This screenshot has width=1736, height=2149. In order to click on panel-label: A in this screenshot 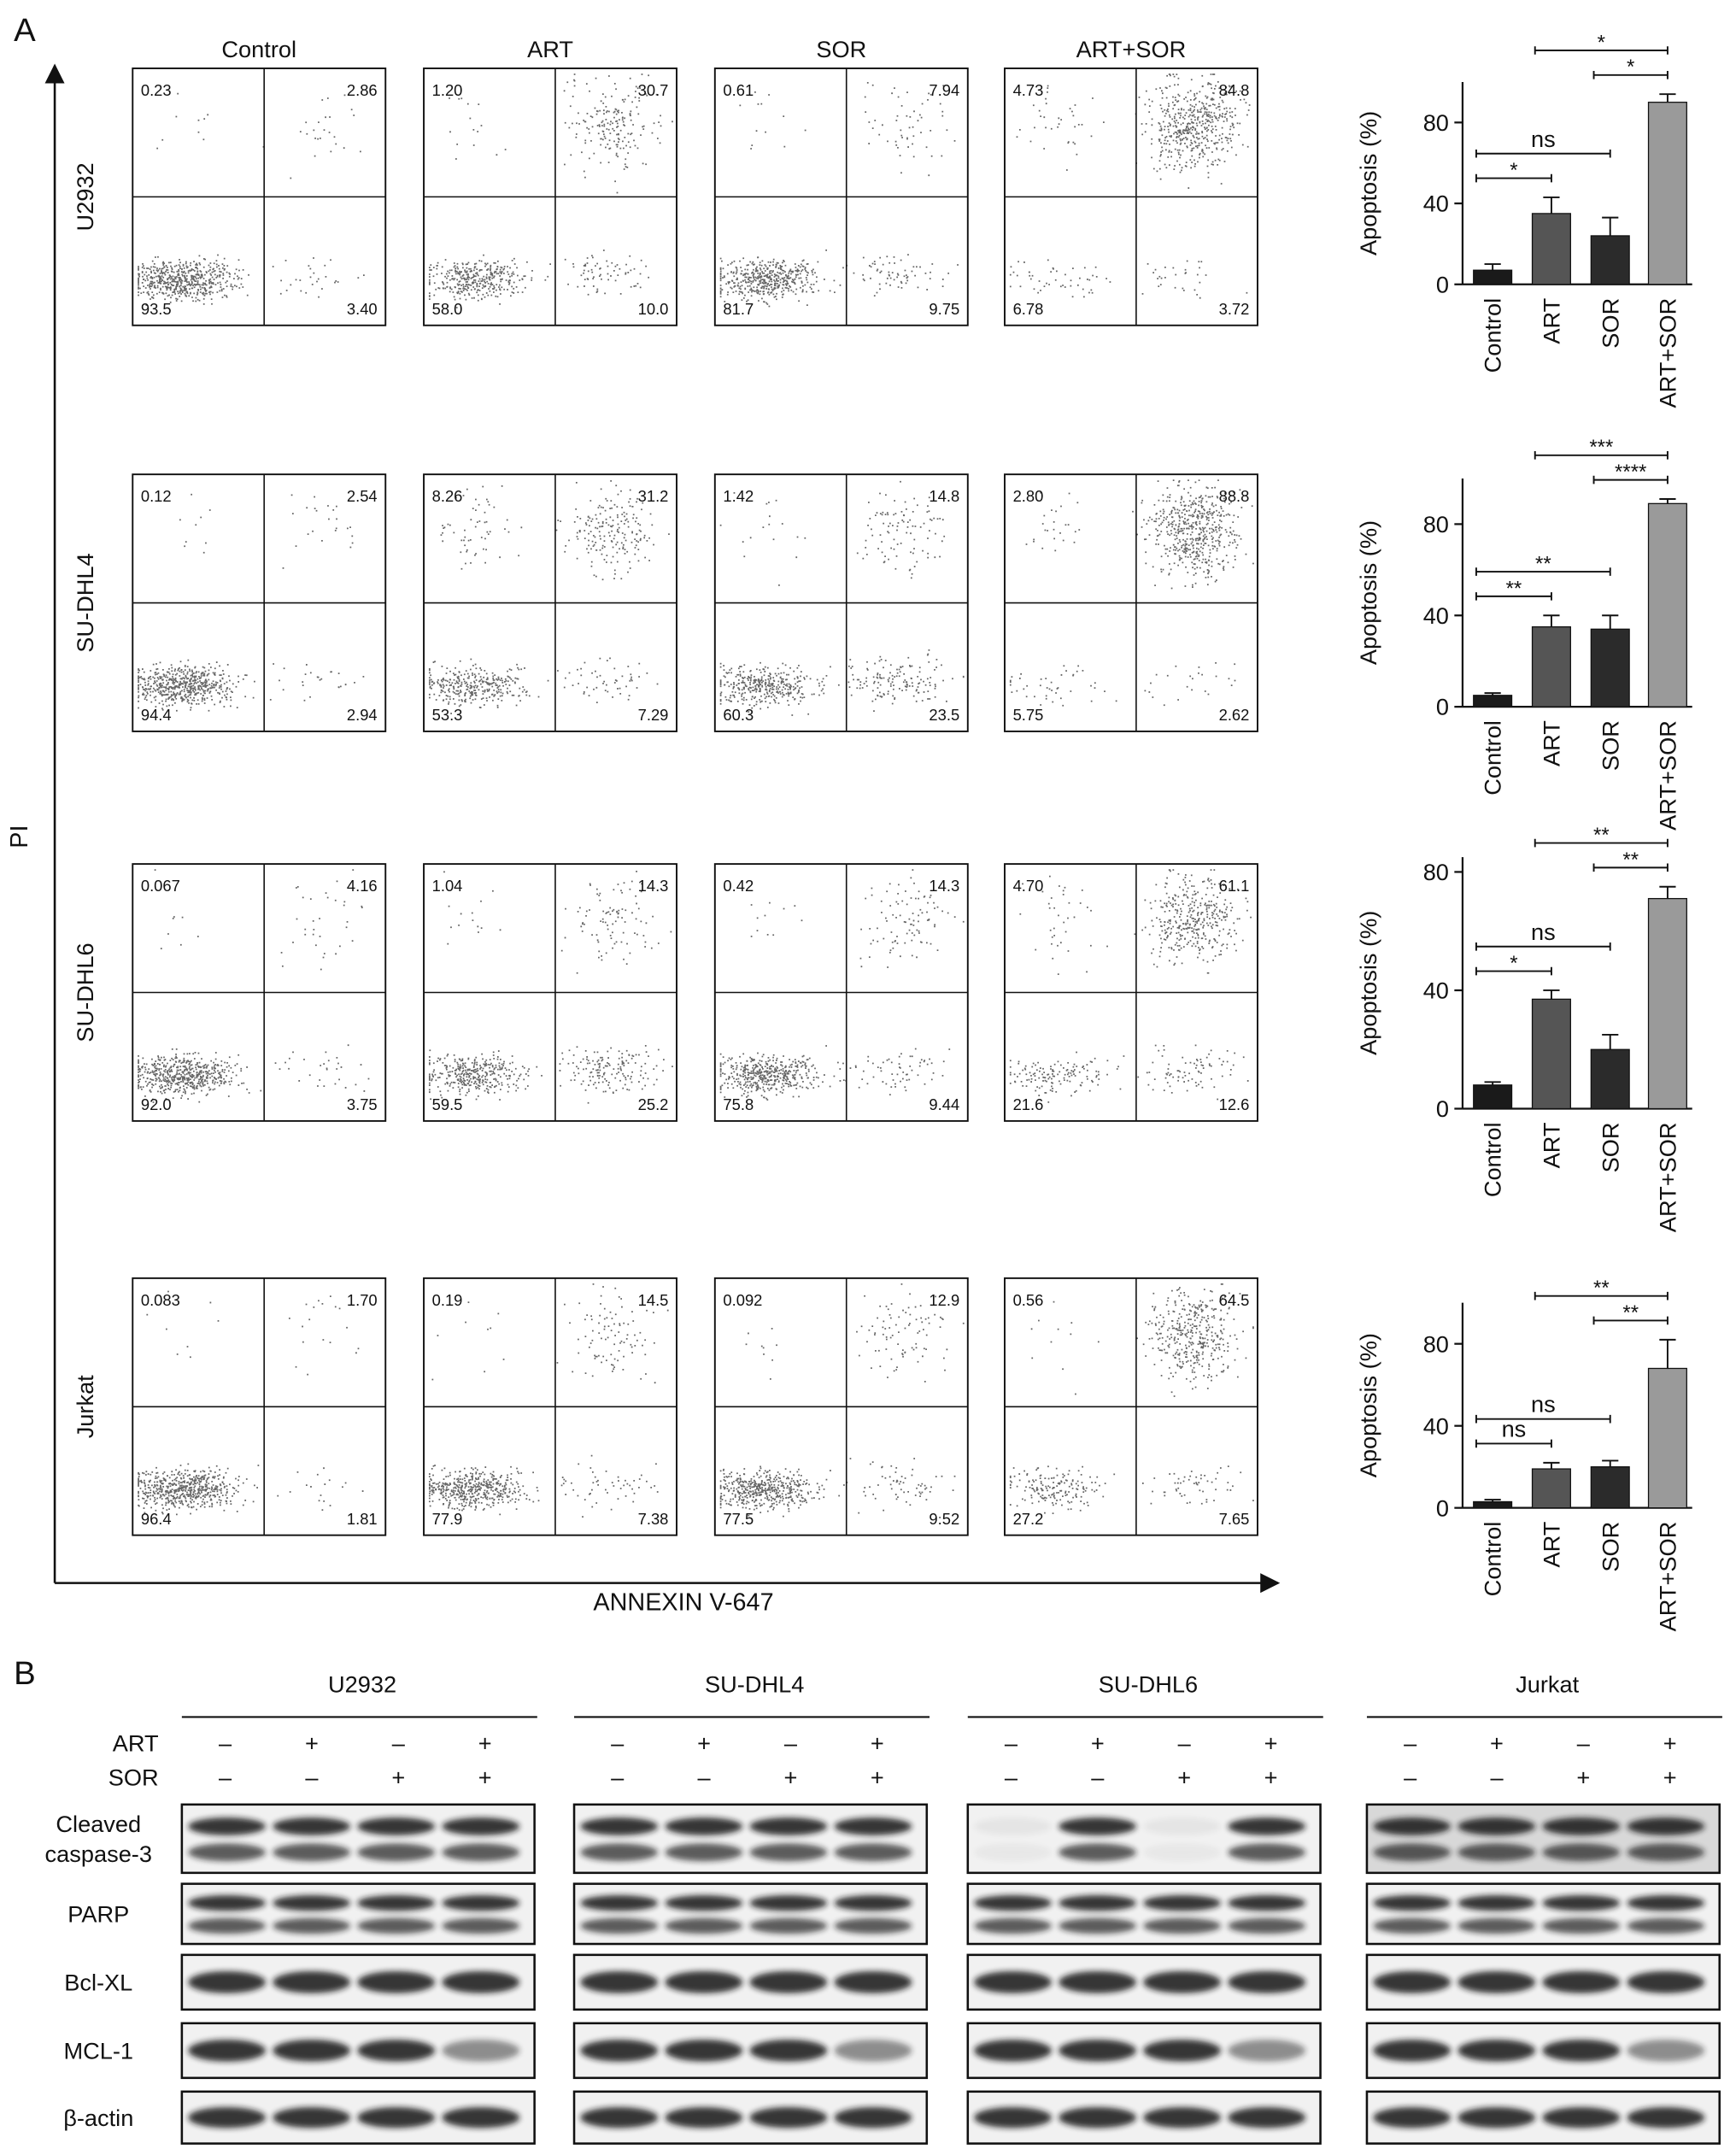, I will do `click(25, 30)`.